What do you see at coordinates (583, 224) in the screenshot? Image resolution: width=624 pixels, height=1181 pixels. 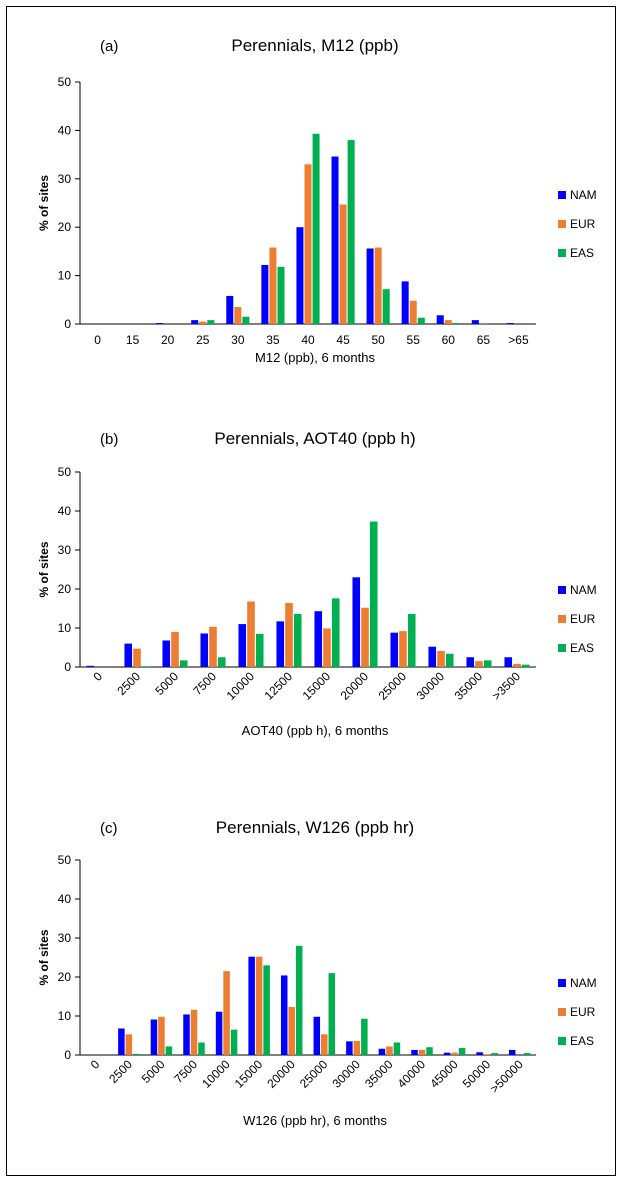 I see `legend-label-eur: EUR` at bounding box center [583, 224].